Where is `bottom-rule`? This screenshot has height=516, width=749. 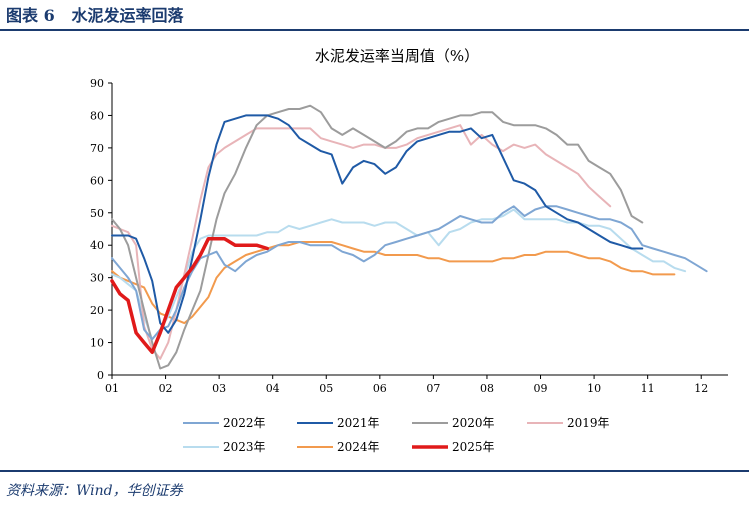 bottom-rule is located at coordinates (374, 471).